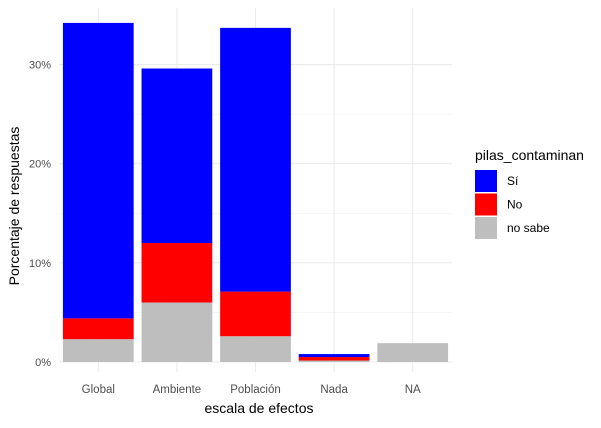 The width and height of the screenshot is (601, 428). I want to click on y-axis-label: Porcentaje de respuestas, so click(14, 206).